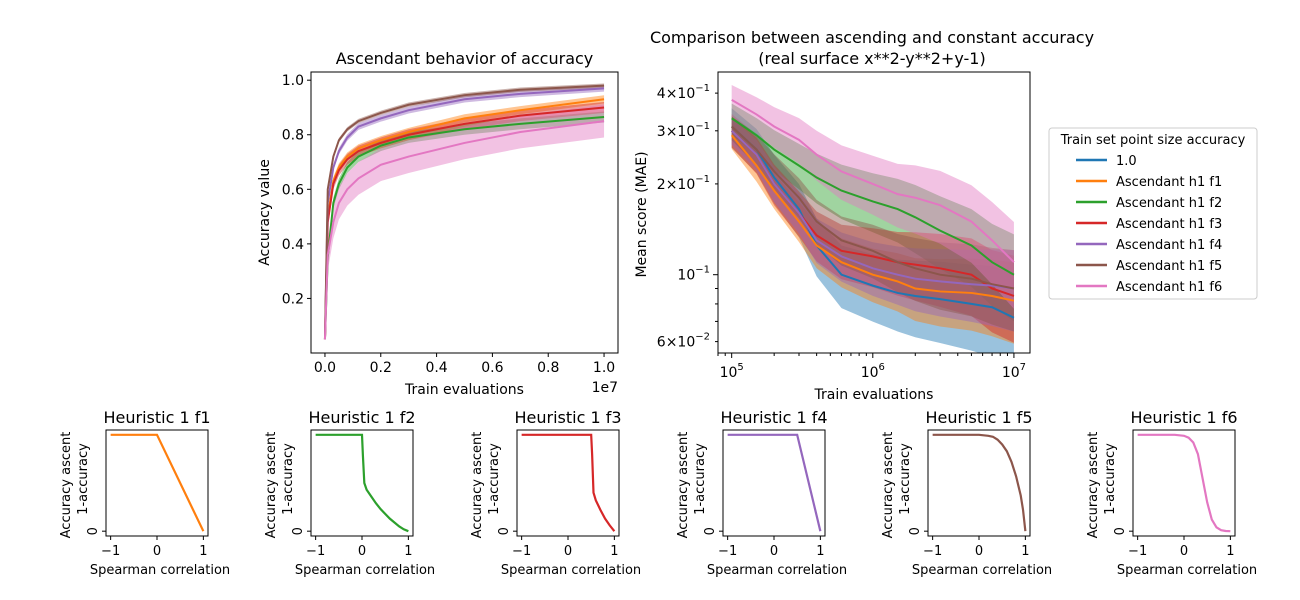 The width and height of the screenshot is (1300, 600). I want to click on legend-label-3: Ascendant h1 f2, so click(1169, 203).